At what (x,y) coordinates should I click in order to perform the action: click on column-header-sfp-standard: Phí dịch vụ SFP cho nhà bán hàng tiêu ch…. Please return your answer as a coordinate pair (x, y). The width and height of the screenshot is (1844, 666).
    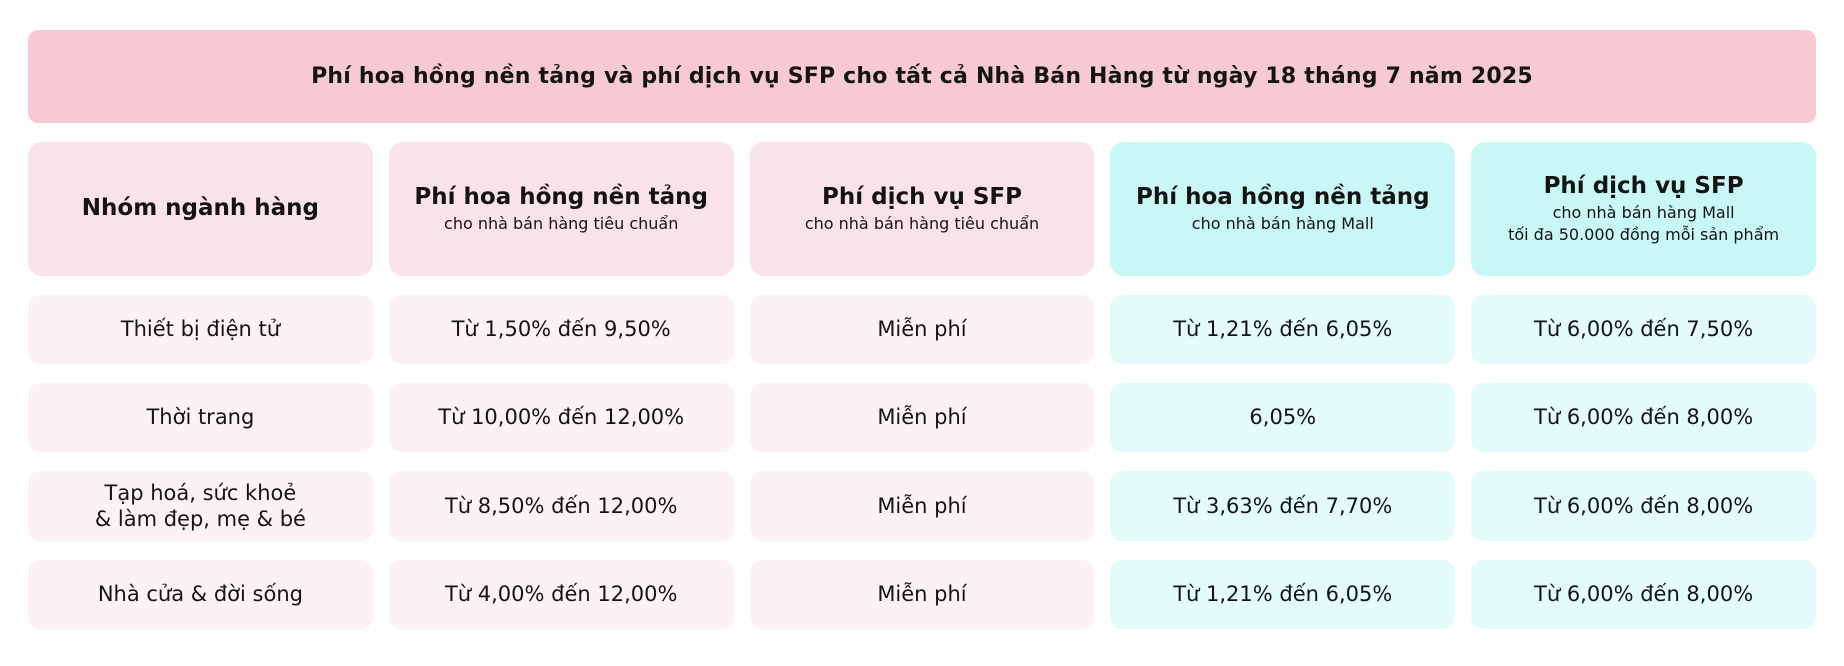
    Looking at the image, I should click on (922, 209).